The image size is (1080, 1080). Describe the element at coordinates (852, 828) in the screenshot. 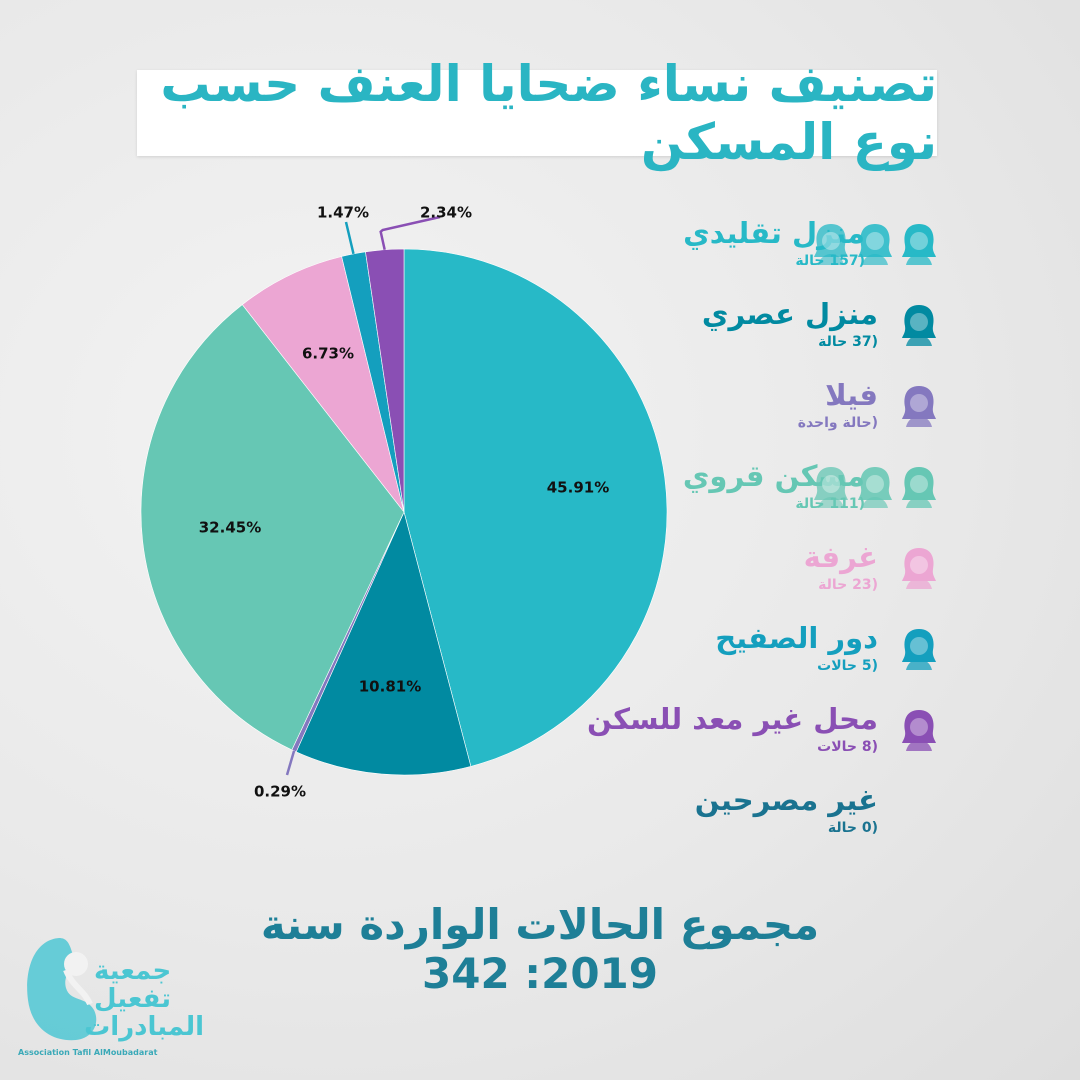

I see `legend-count: (0 حالة` at that location.